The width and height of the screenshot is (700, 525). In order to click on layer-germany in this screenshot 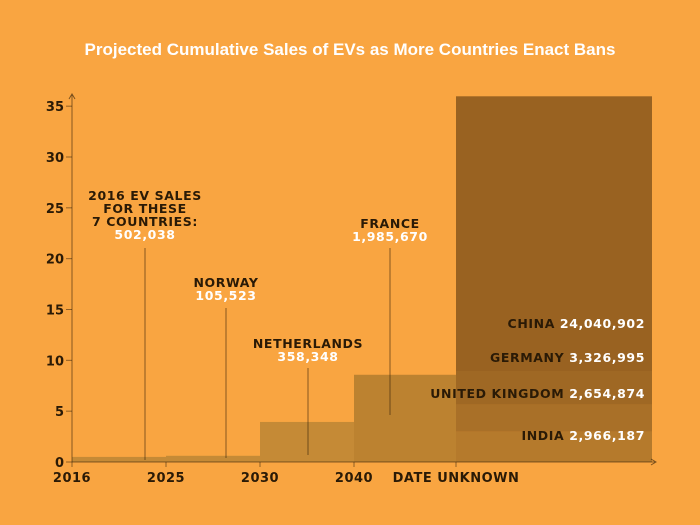, I will do `click(554, 388)`.